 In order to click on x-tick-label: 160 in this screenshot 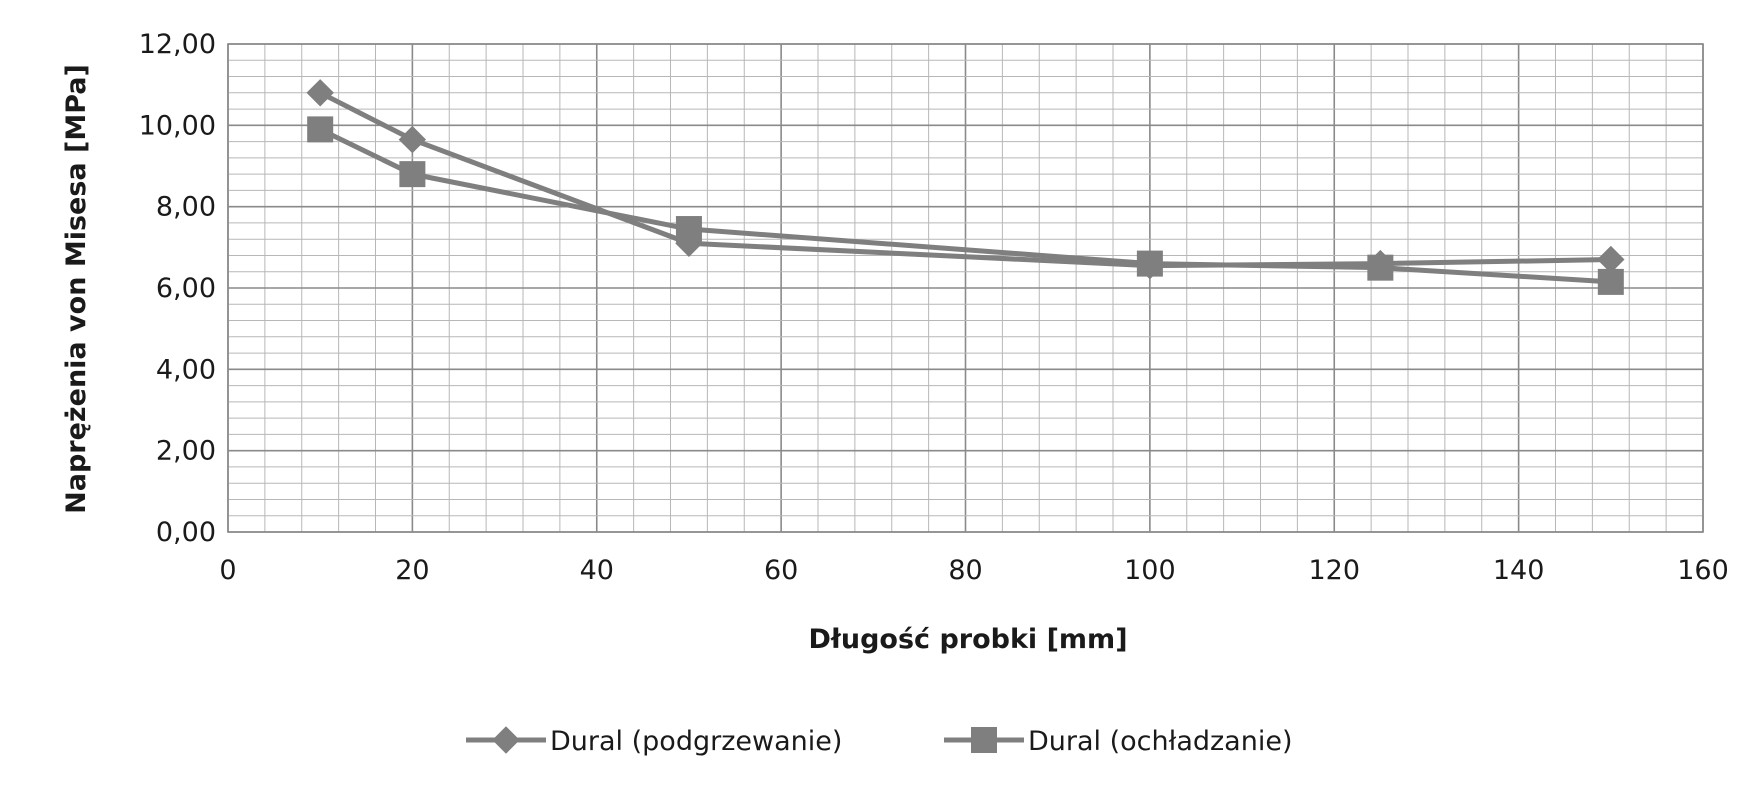, I will do `click(1703, 570)`.